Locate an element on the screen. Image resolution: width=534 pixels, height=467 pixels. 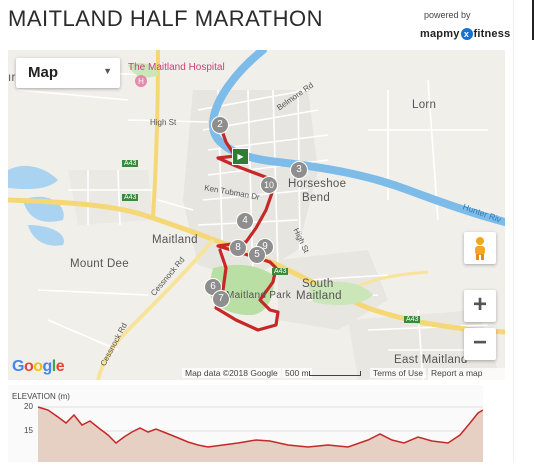
place-label-maitland: Maitland is located at coordinates (175, 240).